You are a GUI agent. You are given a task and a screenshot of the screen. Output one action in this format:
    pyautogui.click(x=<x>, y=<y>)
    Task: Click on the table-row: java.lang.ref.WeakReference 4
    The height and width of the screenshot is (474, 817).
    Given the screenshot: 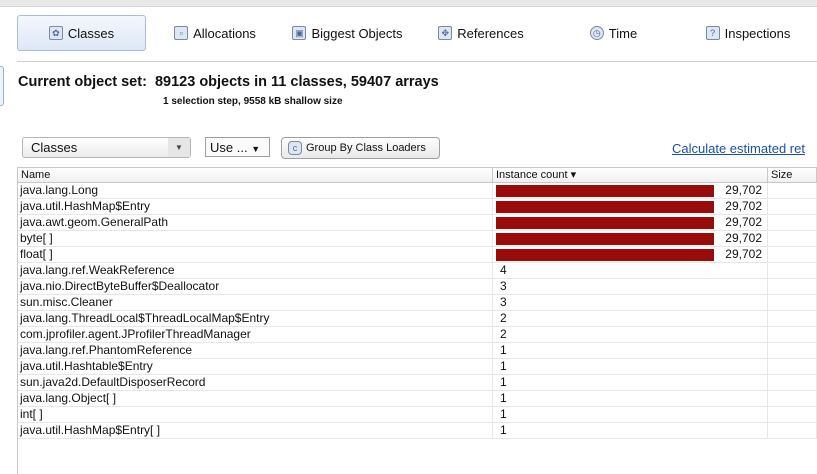 What is the action you would take?
    pyautogui.click(x=417, y=271)
    